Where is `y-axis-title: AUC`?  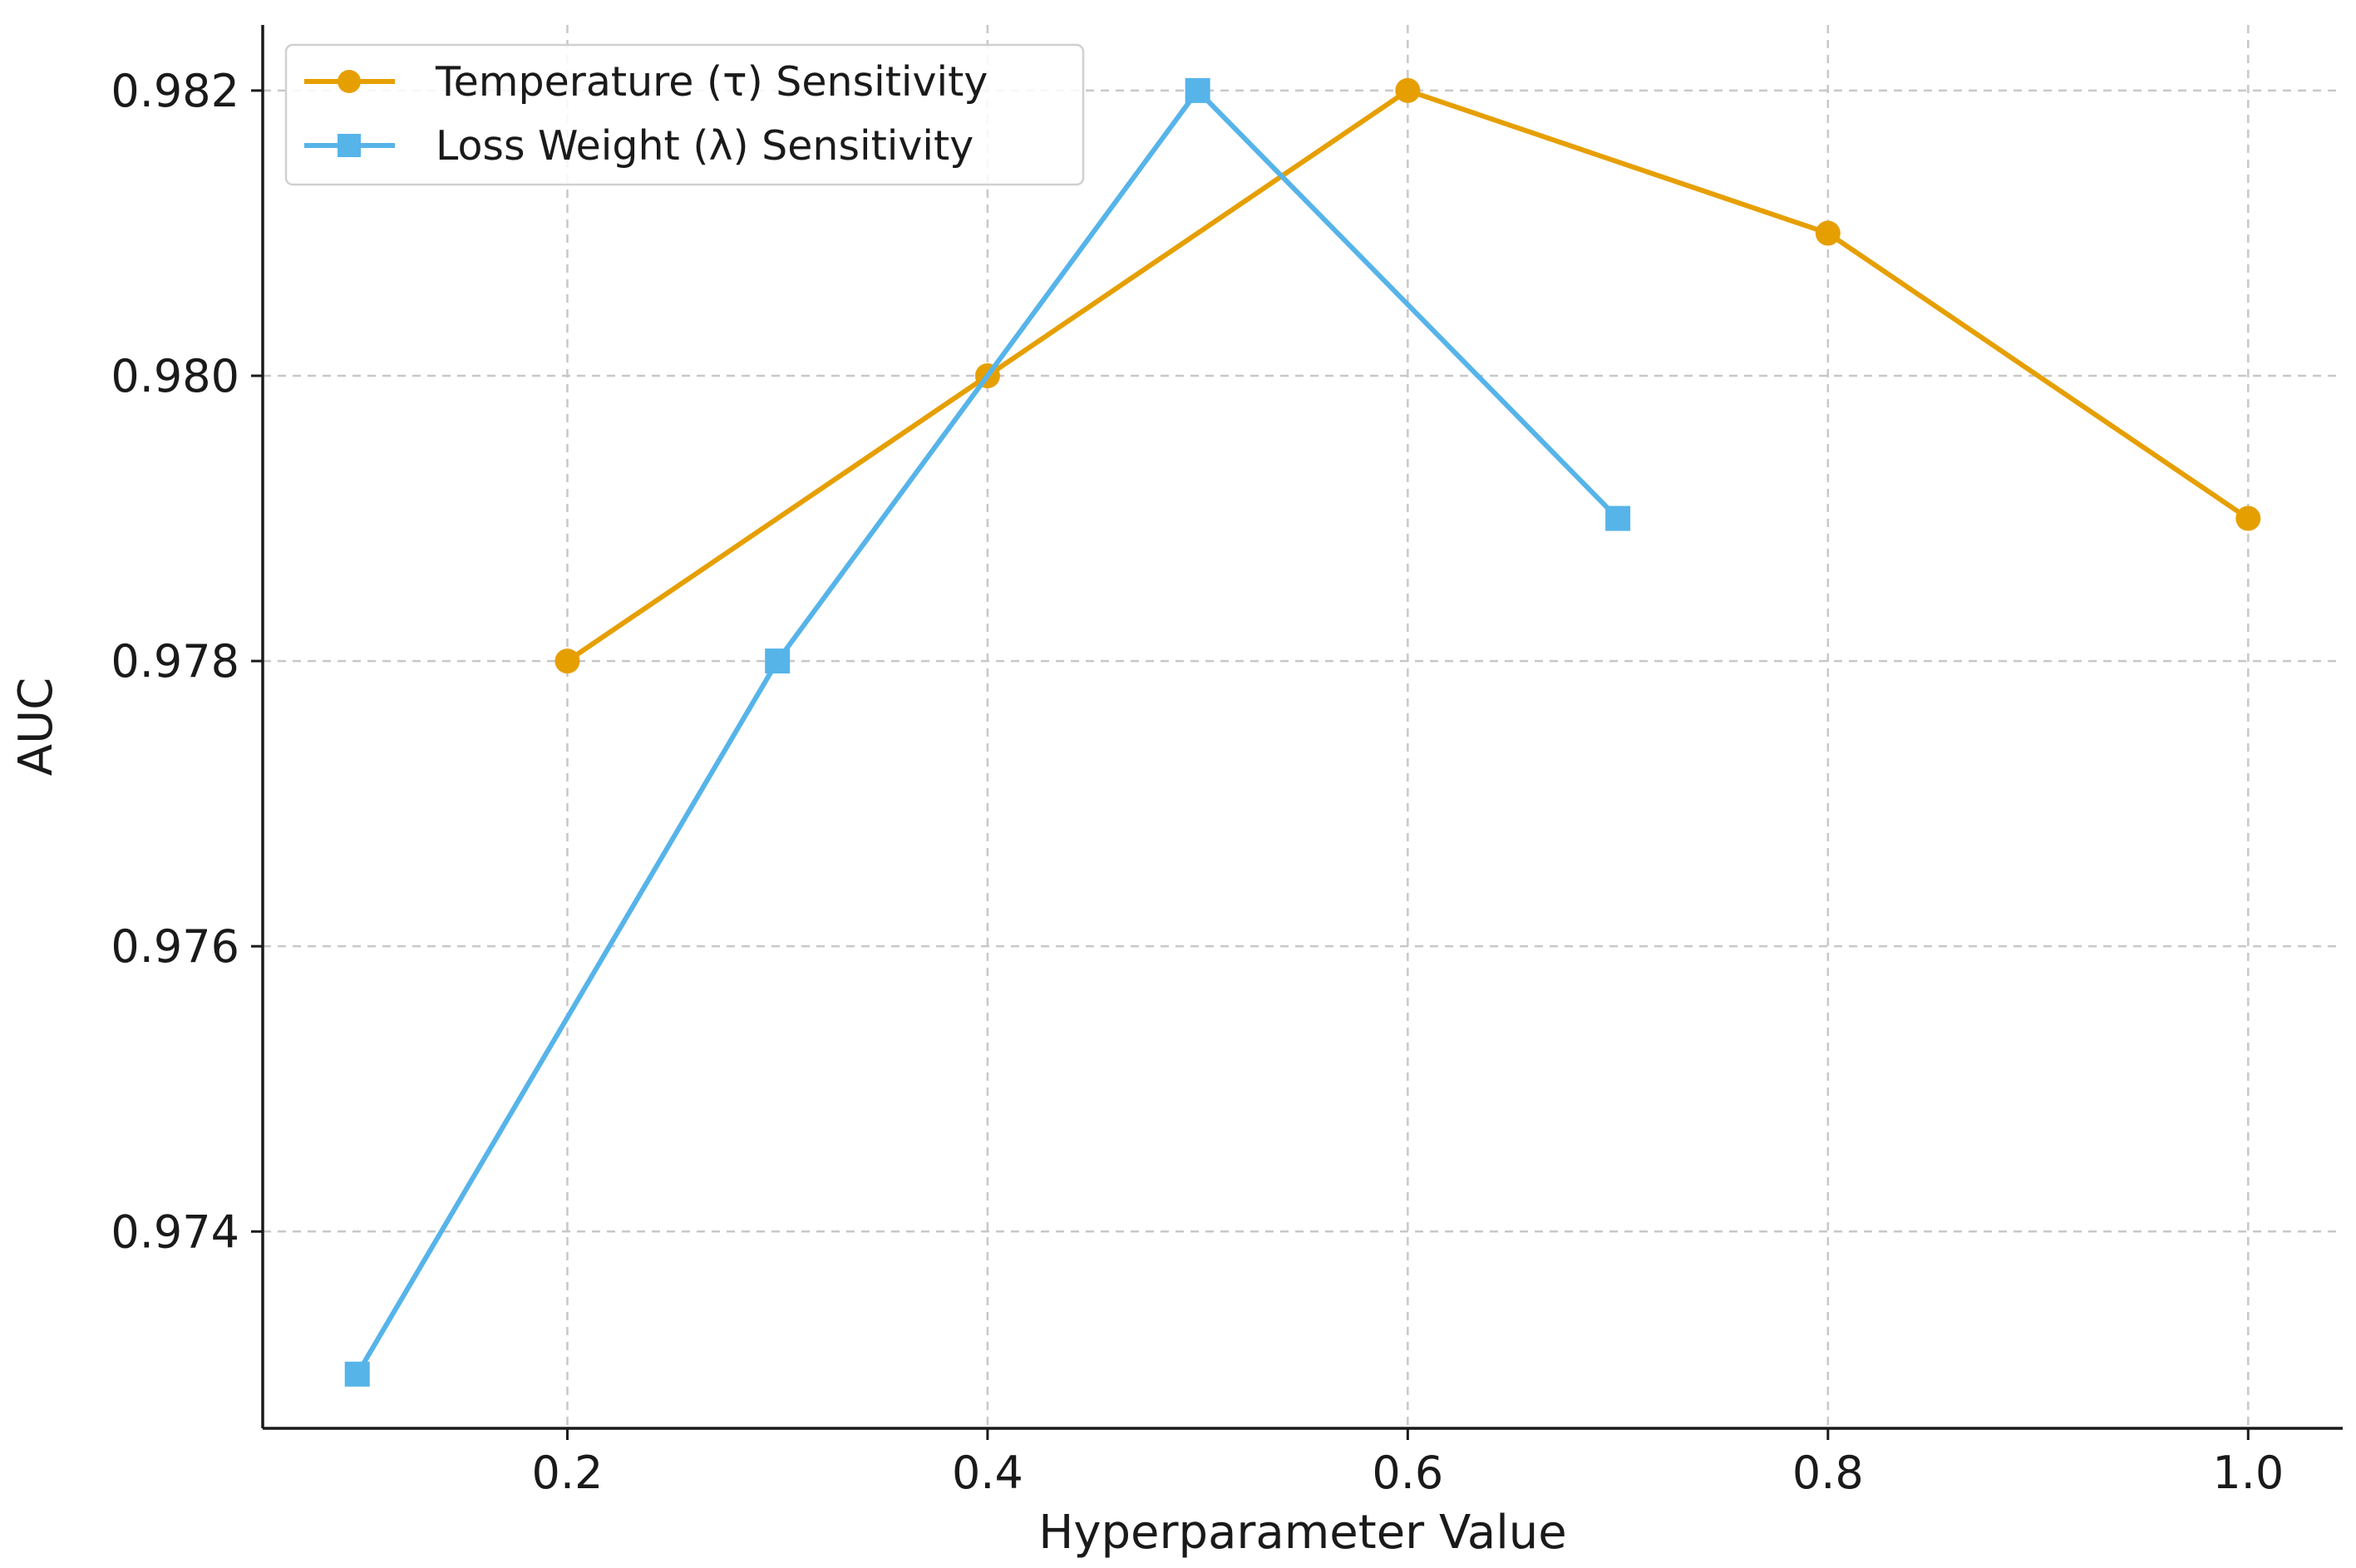 y-axis-title: AUC is located at coordinates (36, 727).